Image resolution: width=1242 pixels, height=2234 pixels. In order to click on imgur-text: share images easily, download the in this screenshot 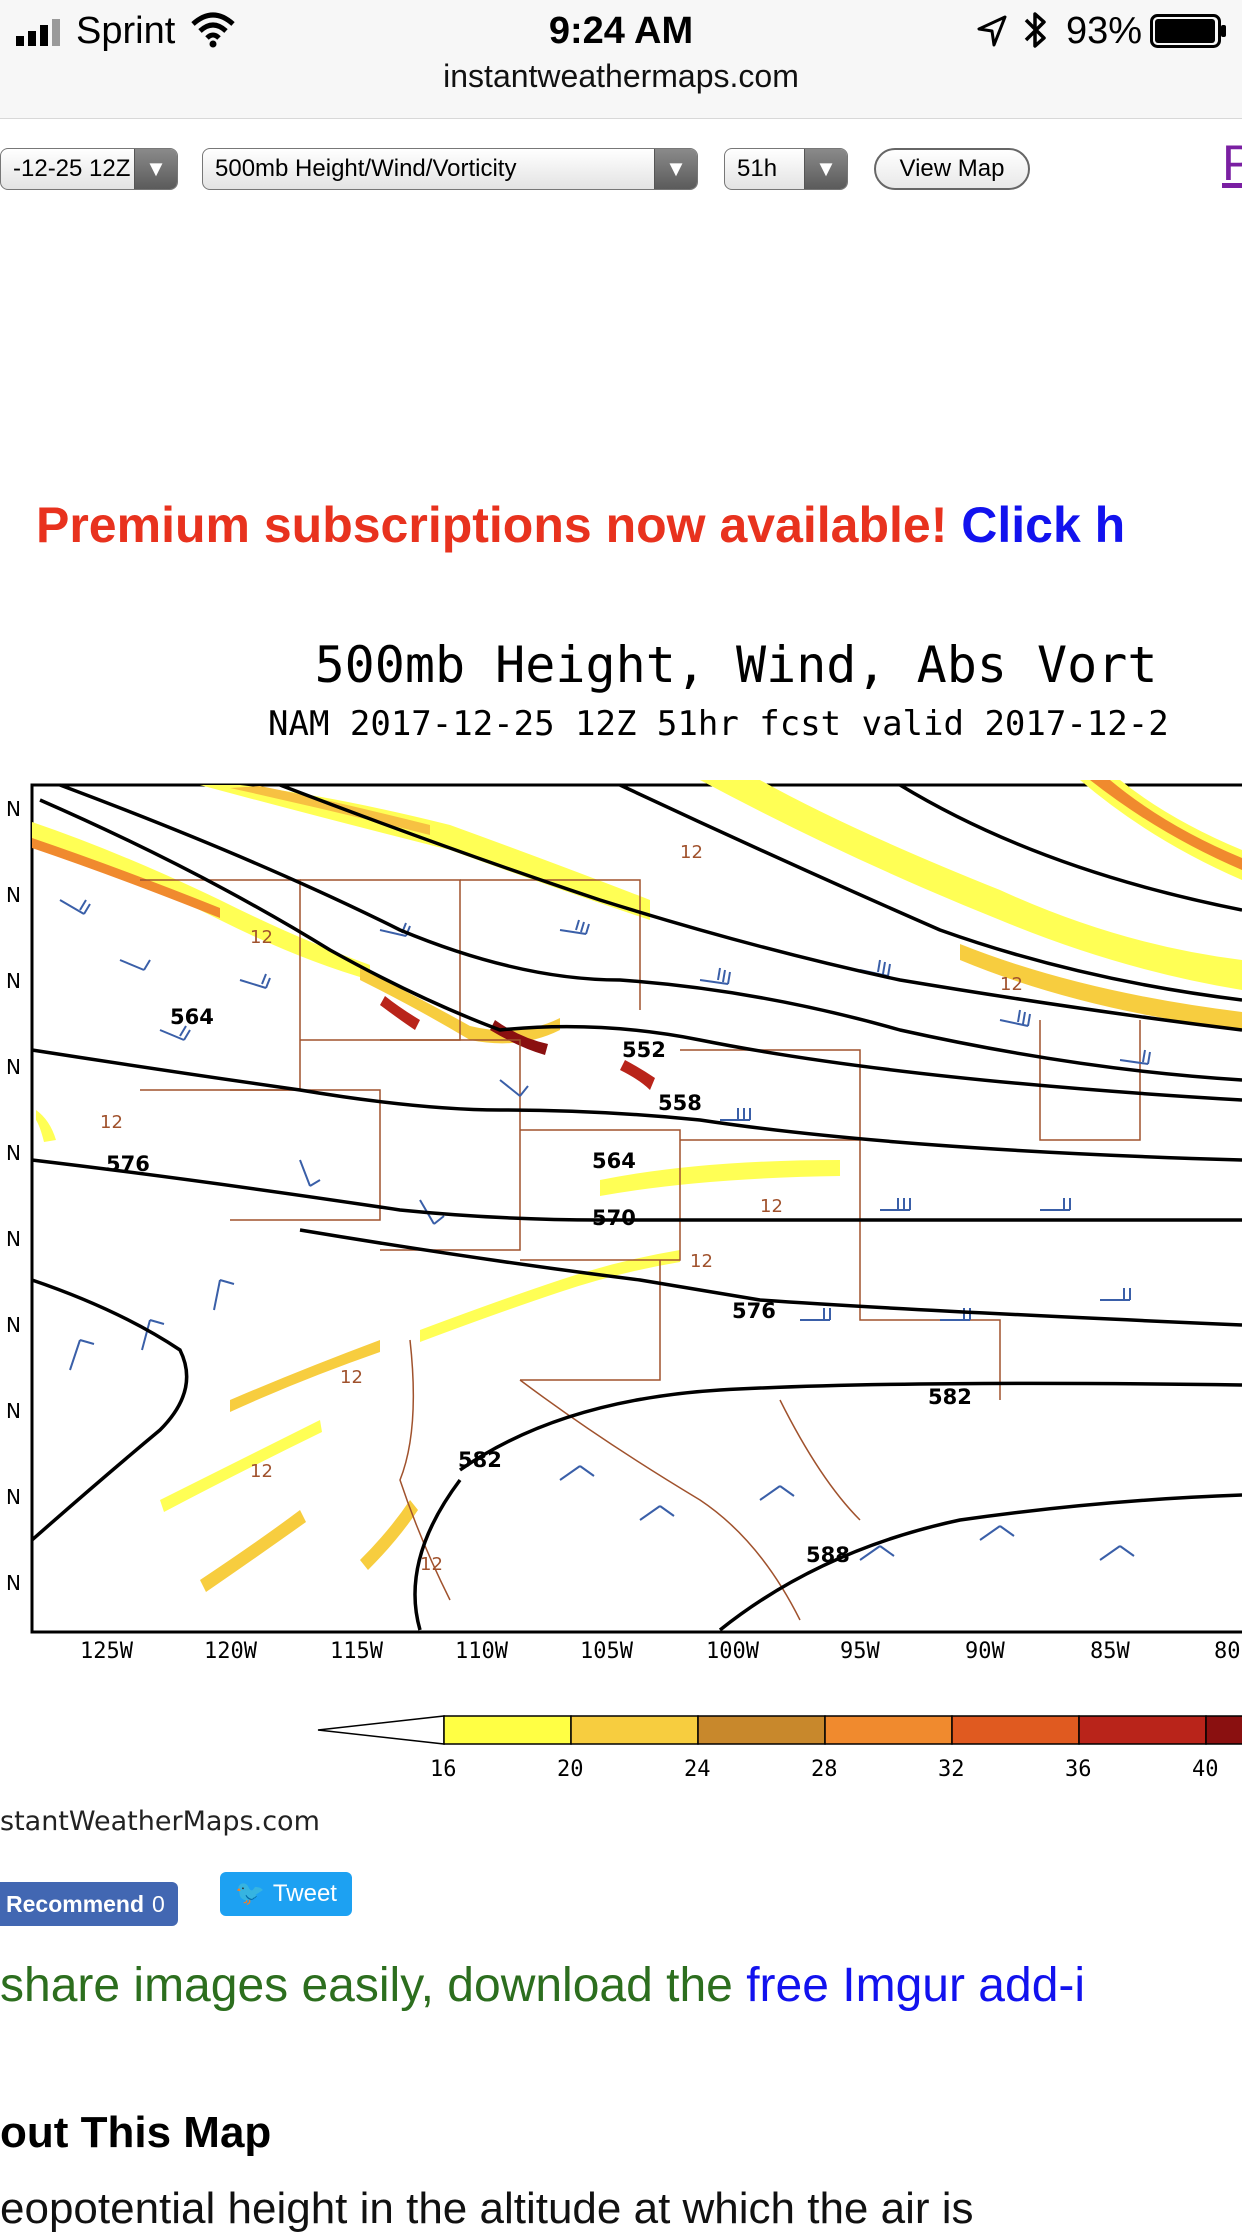, I will do `click(366, 1985)`.